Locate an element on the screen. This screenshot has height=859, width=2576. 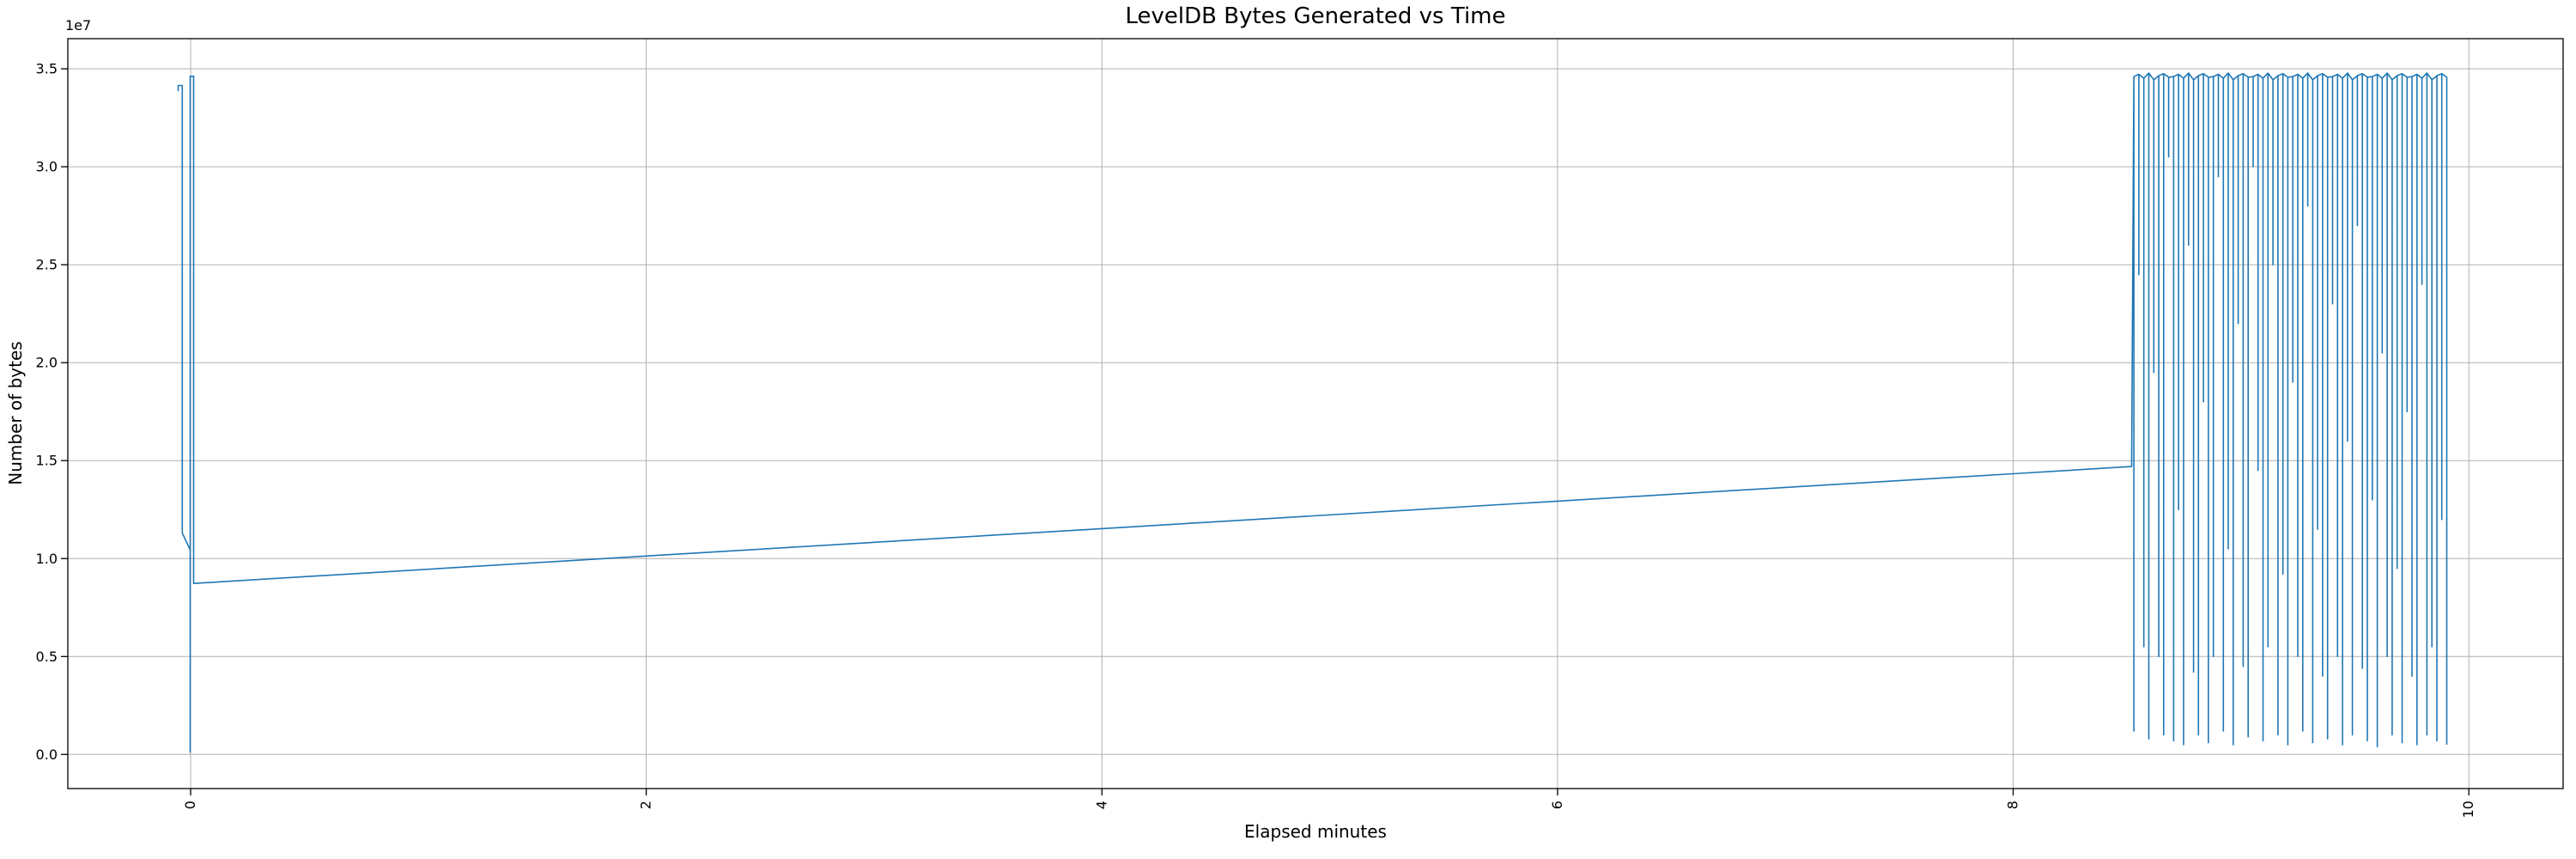
y-tick-label: 2.0 is located at coordinates (47, 363).